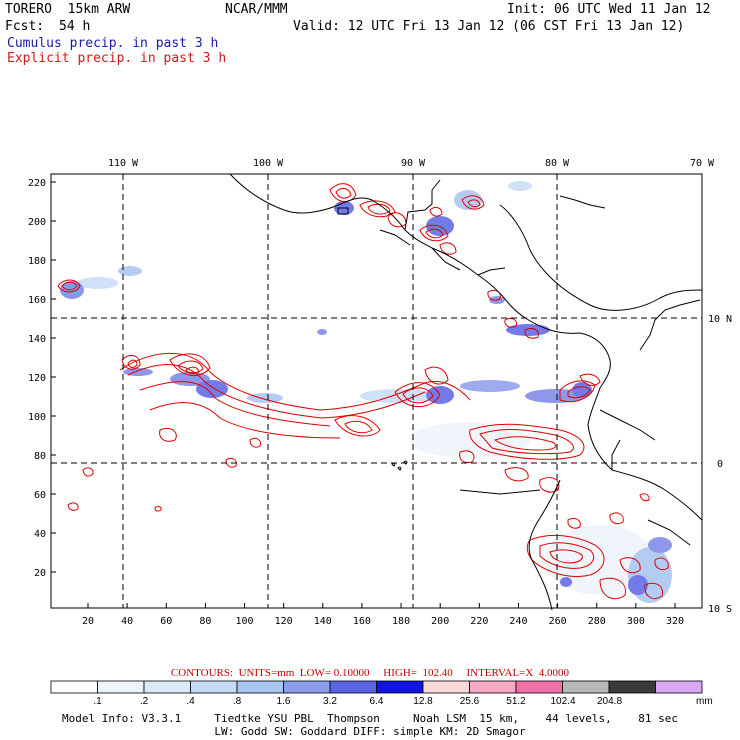 This screenshot has height=740, width=740. I want to click on latitude-label: 10 S, so click(720, 609).